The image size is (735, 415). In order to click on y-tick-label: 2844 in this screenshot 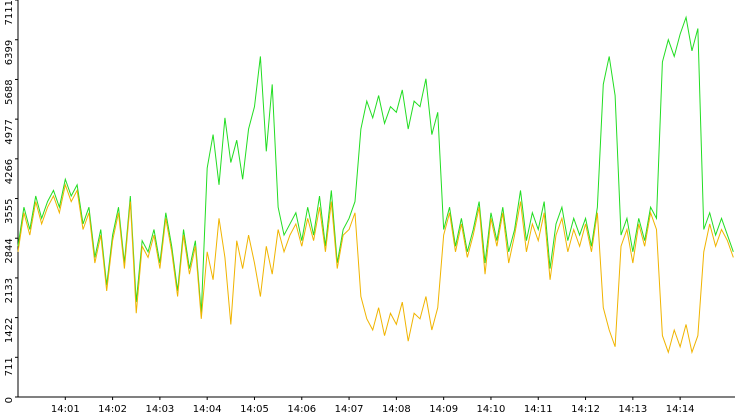, I will do `click(9, 250)`.